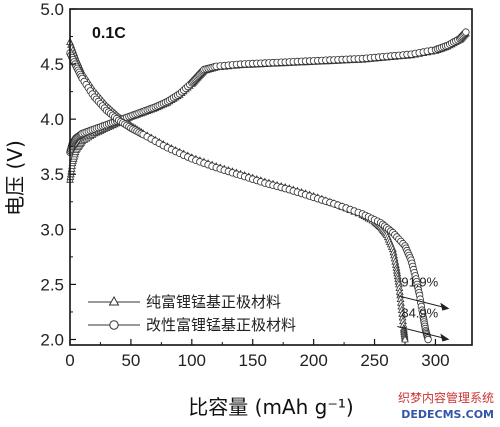 Image resolution: width=500 pixels, height=427 pixels. What do you see at coordinates (109, 33) in the screenshot?
I see `rate-label: 0.1C` at bounding box center [109, 33].